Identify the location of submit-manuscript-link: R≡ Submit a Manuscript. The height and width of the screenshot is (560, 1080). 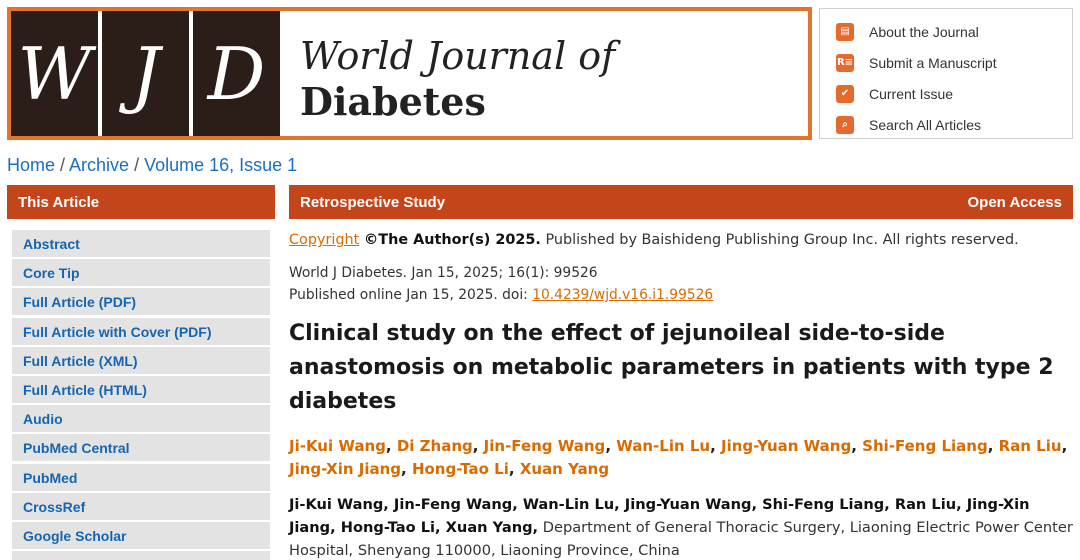
(954, 62).